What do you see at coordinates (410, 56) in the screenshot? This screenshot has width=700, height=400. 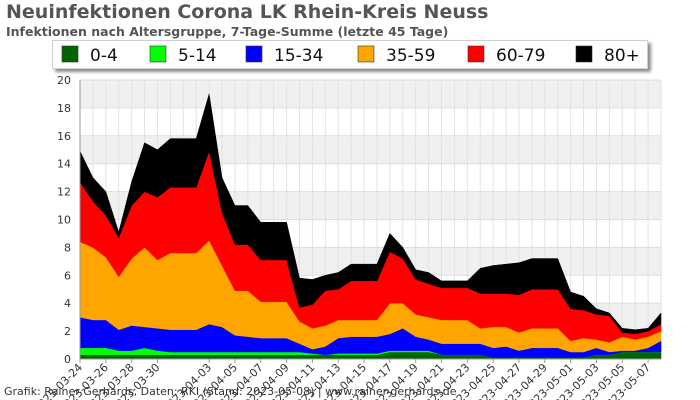 I see `legend-label-35-59: 35-59` at bounding box center [410, 56].